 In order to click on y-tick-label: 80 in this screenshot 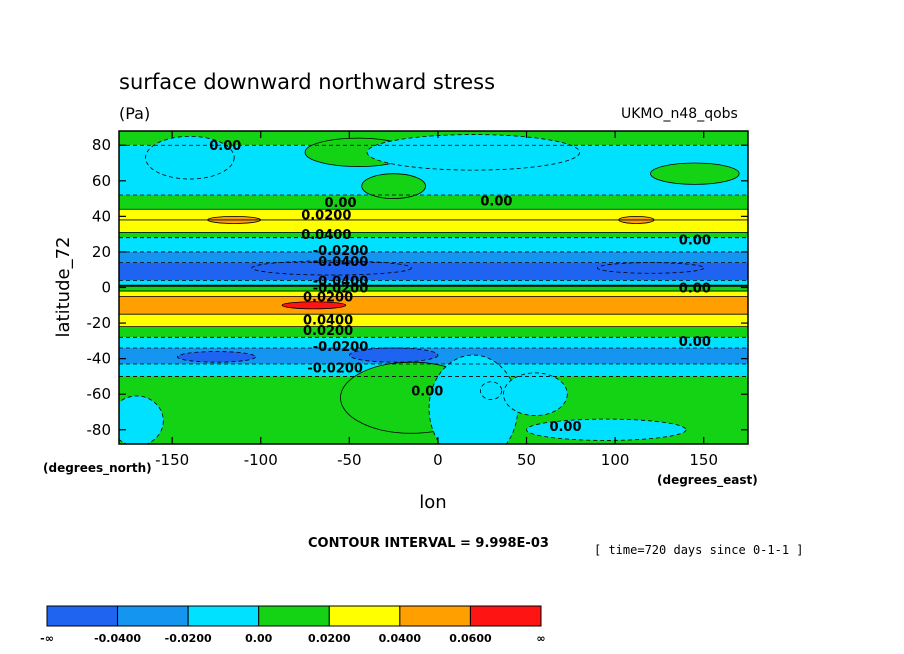, I will do `click(101, 145)`.